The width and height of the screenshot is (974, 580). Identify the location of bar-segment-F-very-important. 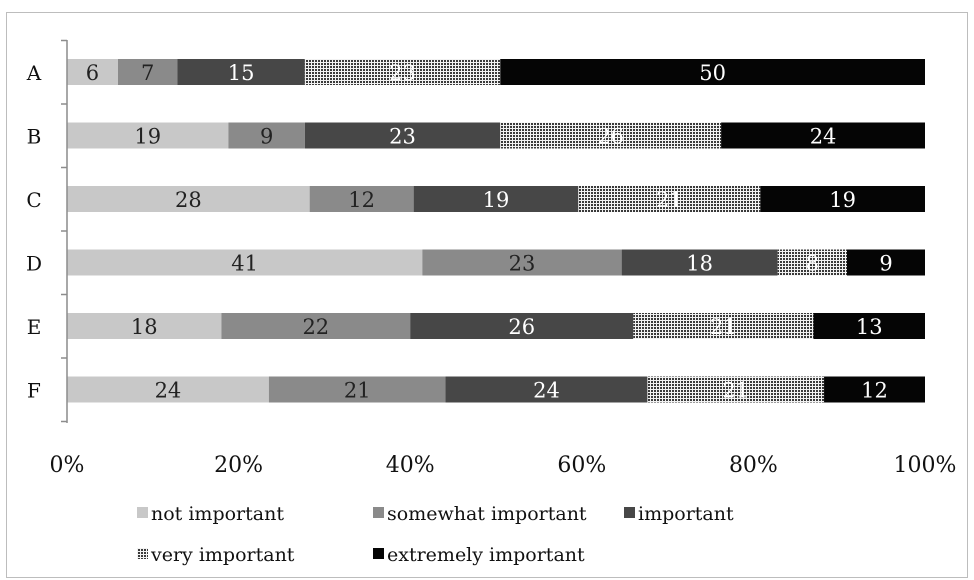
(736, 389).